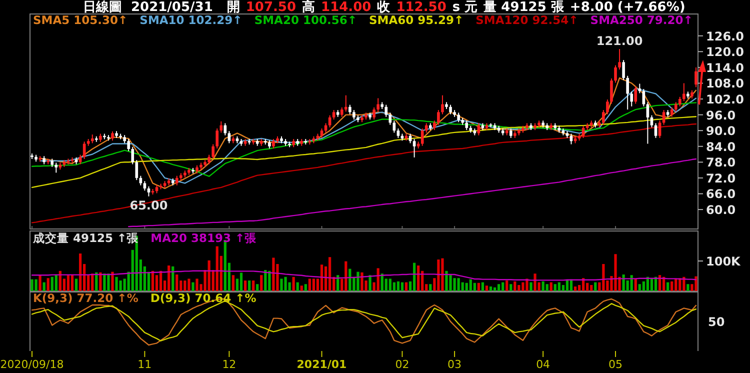 This screenshot has width=750, height=373. Describe the element at coordinates (721, 178) in the screenshot. I see `y-tick-label: 72.0` at that location.